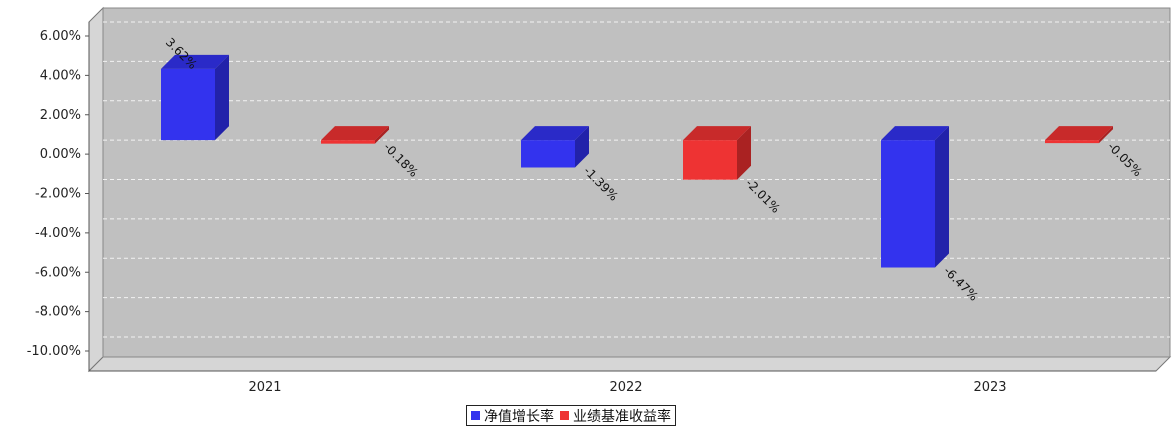 This screenshot has height=428, width=1174. Describe the element at coordinates (989, 387) in the screenshot. I see `x-tick-label: 2023` at that location.